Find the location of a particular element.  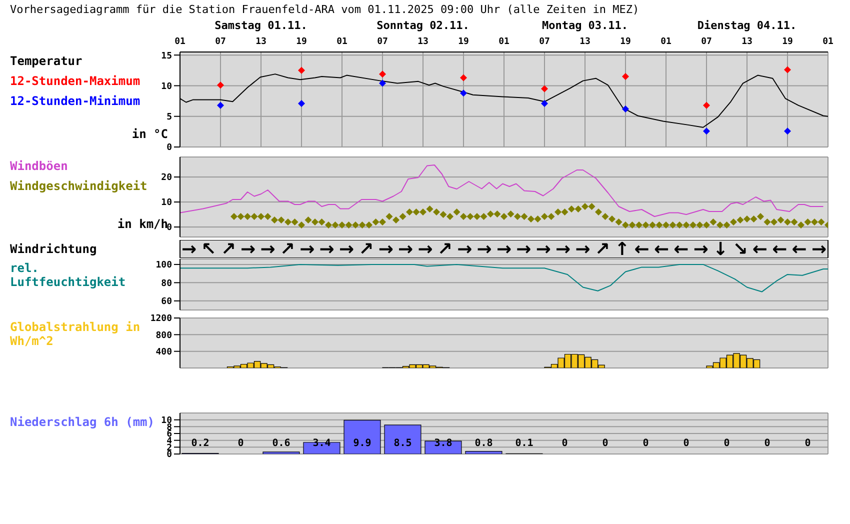

x2-tick-label: Montag 03.11. is located at coordinates (585, 25).